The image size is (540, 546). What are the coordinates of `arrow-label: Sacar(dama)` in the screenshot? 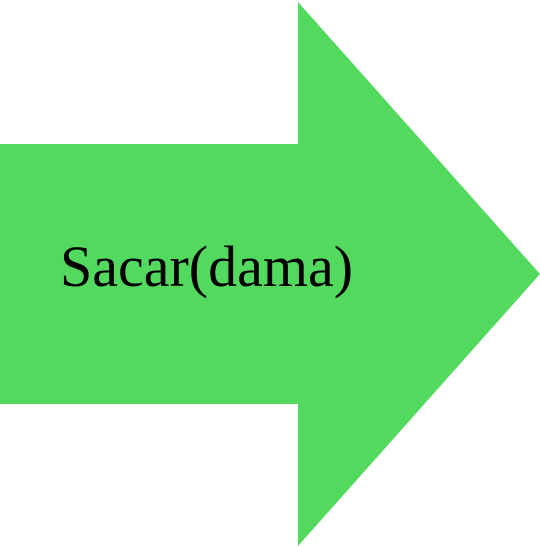 It's located at (207, 266).